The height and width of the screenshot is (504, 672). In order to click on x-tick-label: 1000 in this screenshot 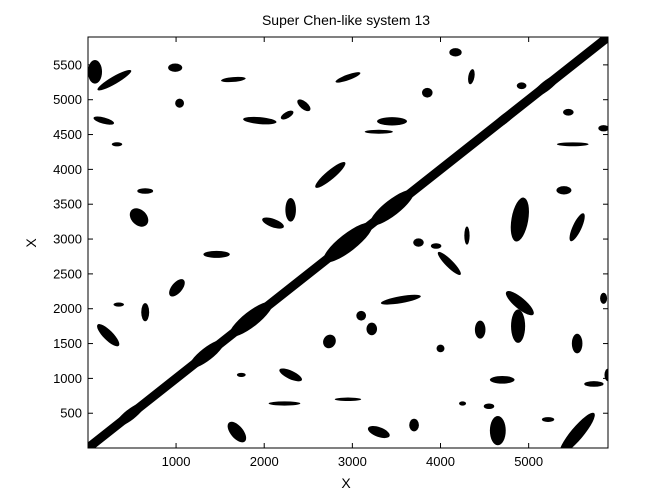, I will do `click(176, 461)`.